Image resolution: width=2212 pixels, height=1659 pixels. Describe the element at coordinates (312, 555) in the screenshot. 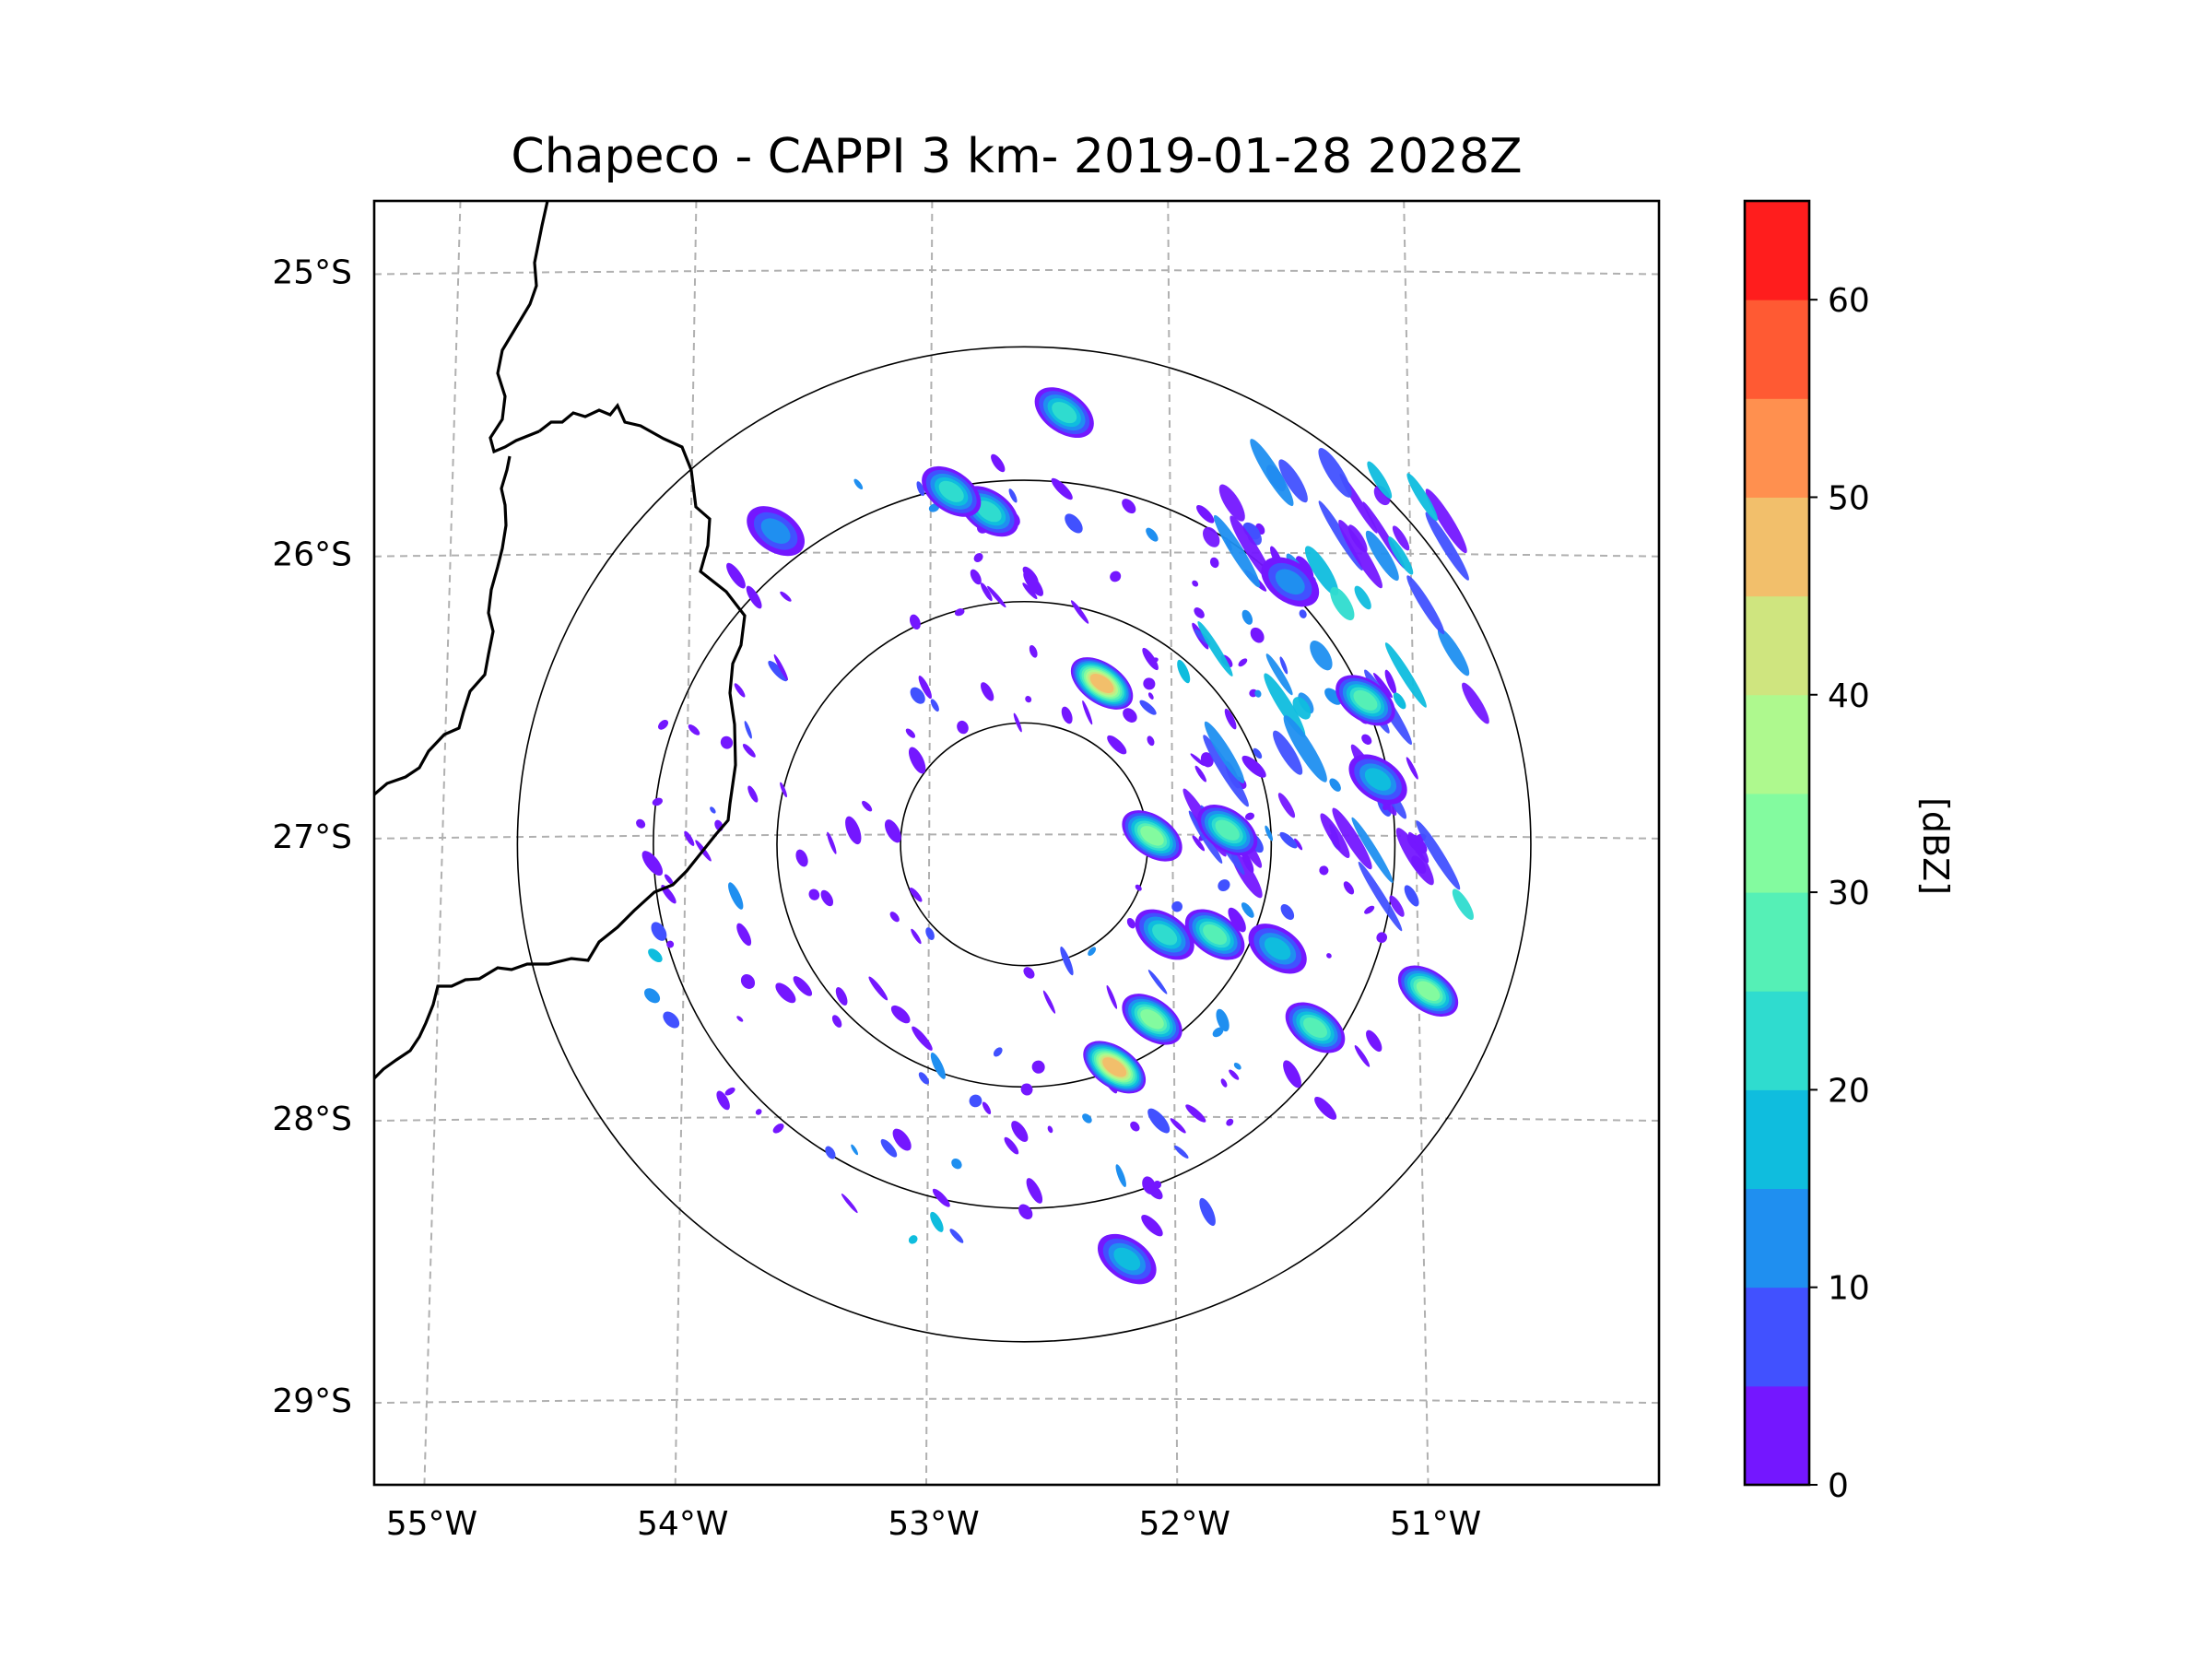

I see `y-tick-label: 26°S` at that location.